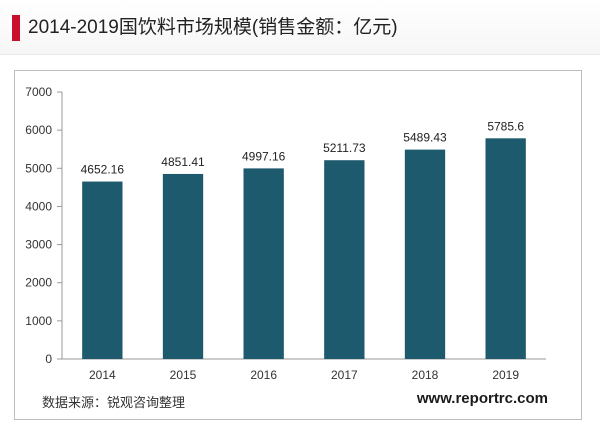  I want to click on bar-value-label: 4997.16, so click(264, 156).